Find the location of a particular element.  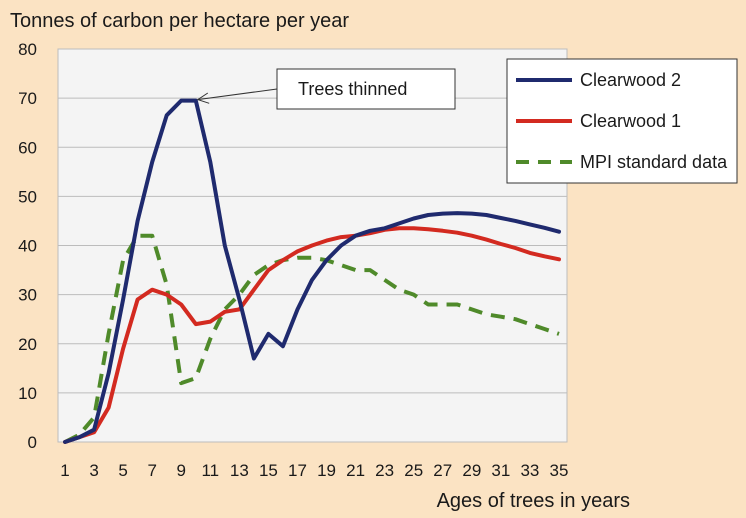

annotation-arrow is located at coordinates (237, 94).